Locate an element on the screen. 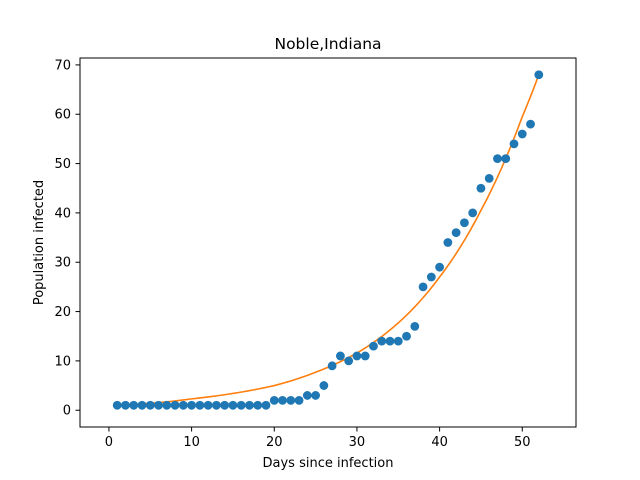  x-tick-label: 0 is located at coordinates (109, 442).